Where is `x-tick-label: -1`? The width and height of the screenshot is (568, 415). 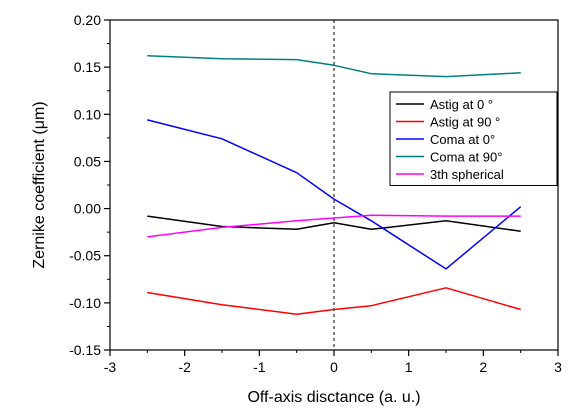 x-tick-label: -1 is located at coordinates (259, 367).